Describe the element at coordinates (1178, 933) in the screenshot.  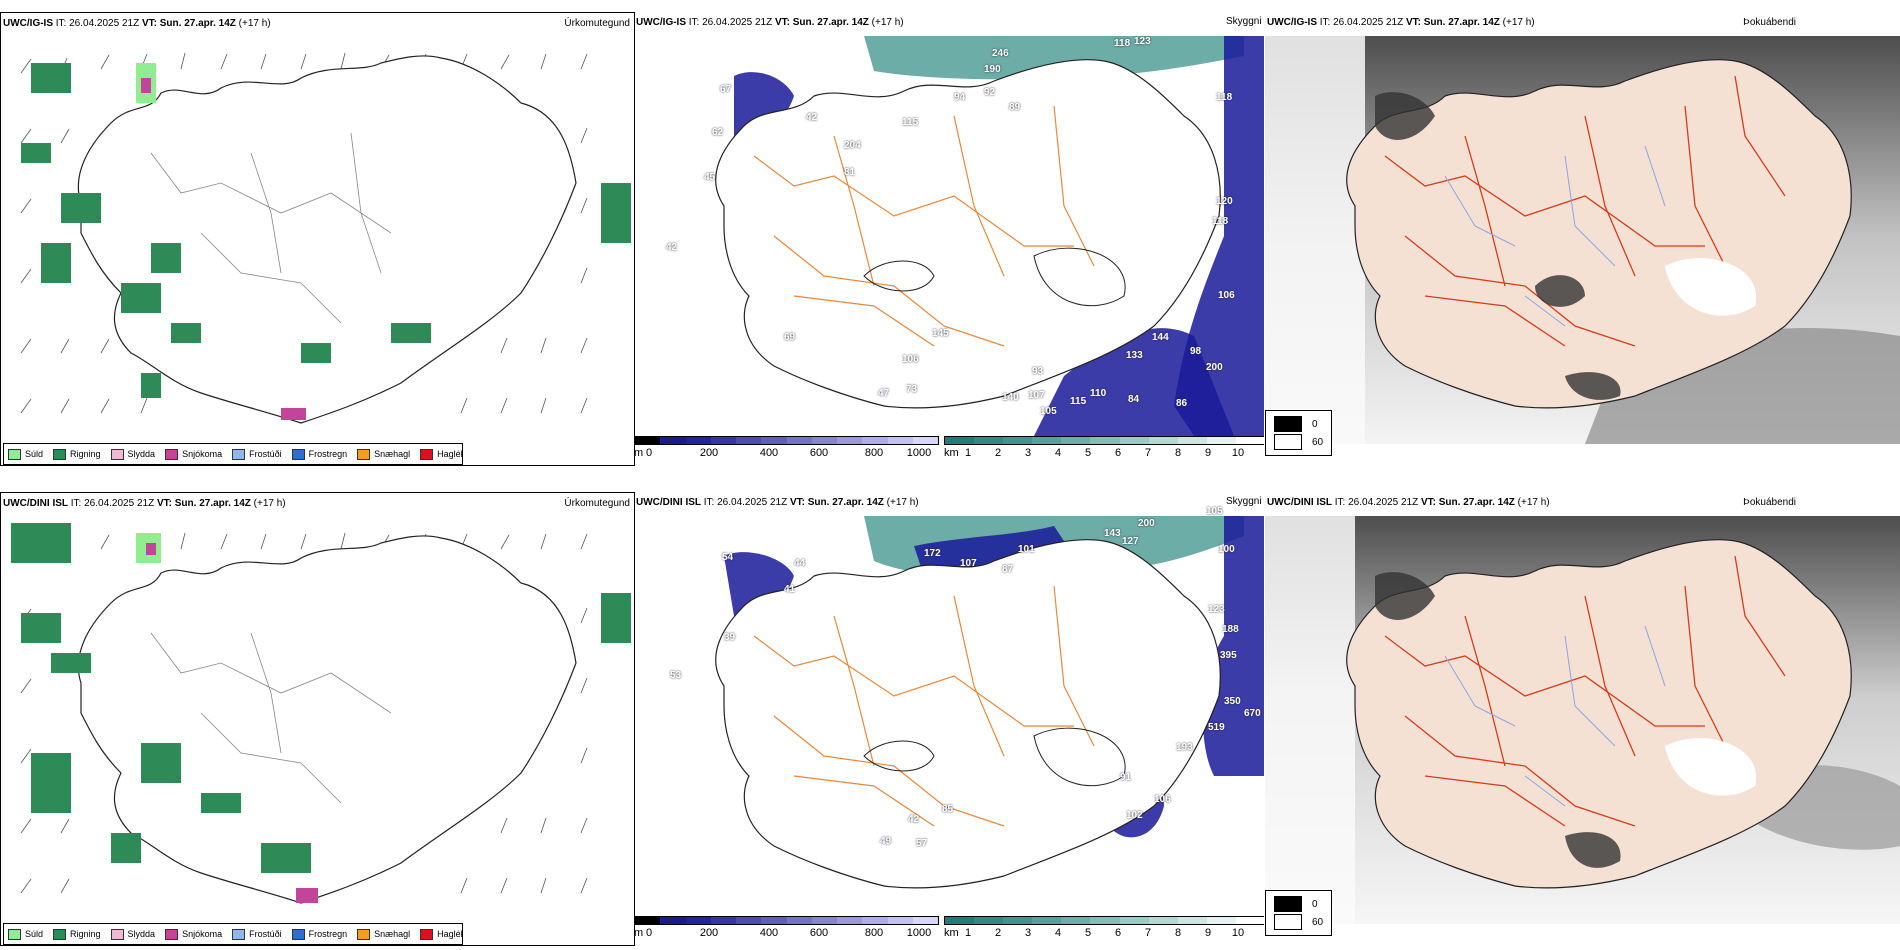
I see `tick-label: 8` at that location.